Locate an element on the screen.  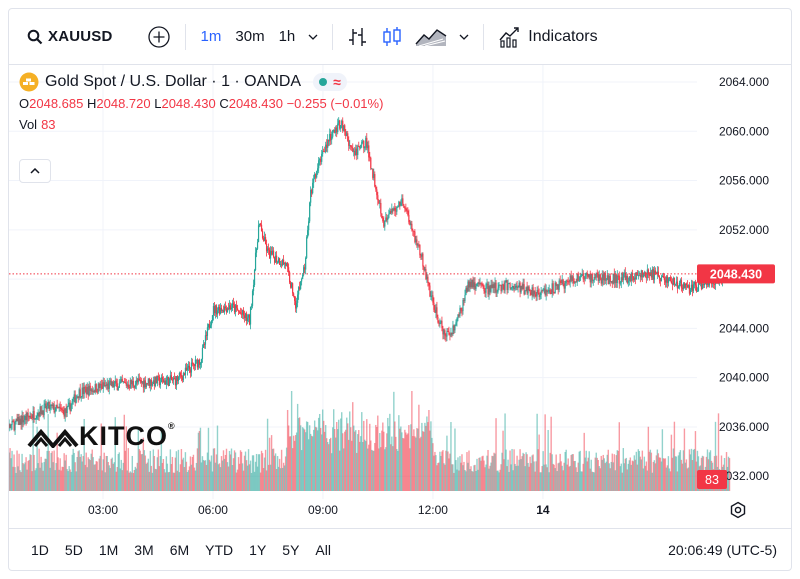
symbol-search: XAUUSD is located at coordinates (70, 37).